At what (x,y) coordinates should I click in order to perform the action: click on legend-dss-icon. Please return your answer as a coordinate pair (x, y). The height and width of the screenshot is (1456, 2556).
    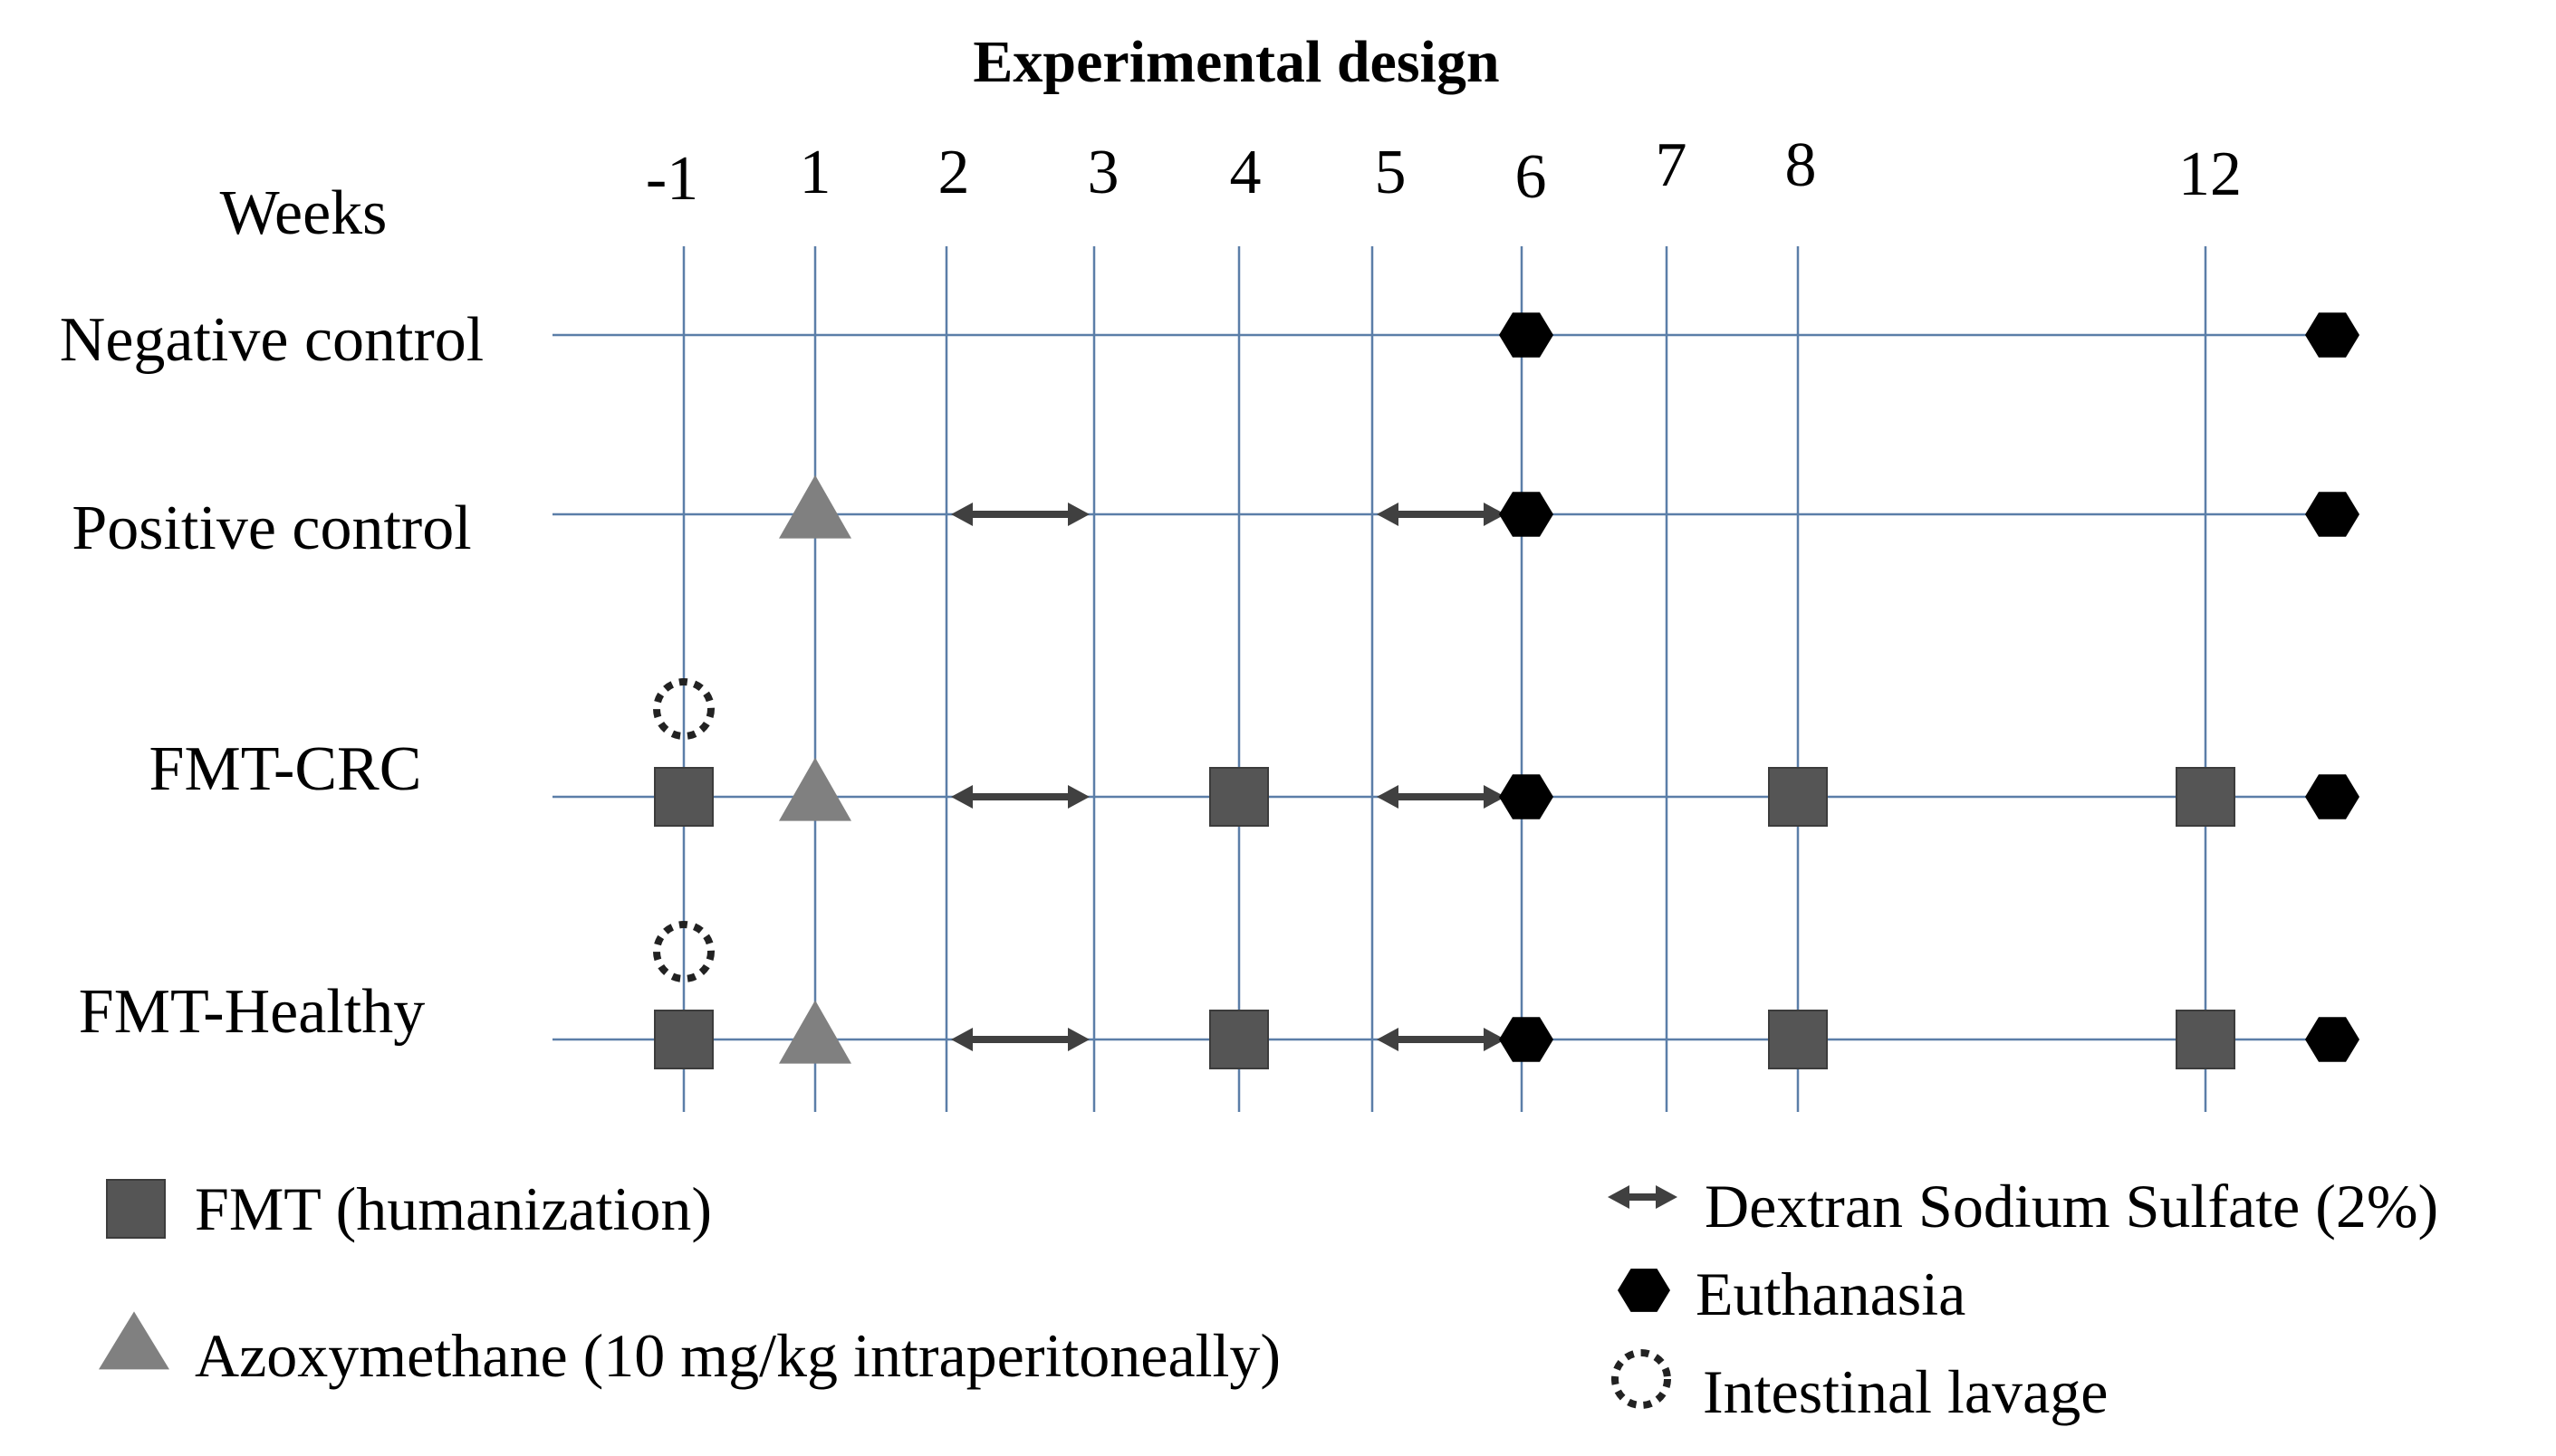
    Looking at the image, I should click on (1643, 1197).